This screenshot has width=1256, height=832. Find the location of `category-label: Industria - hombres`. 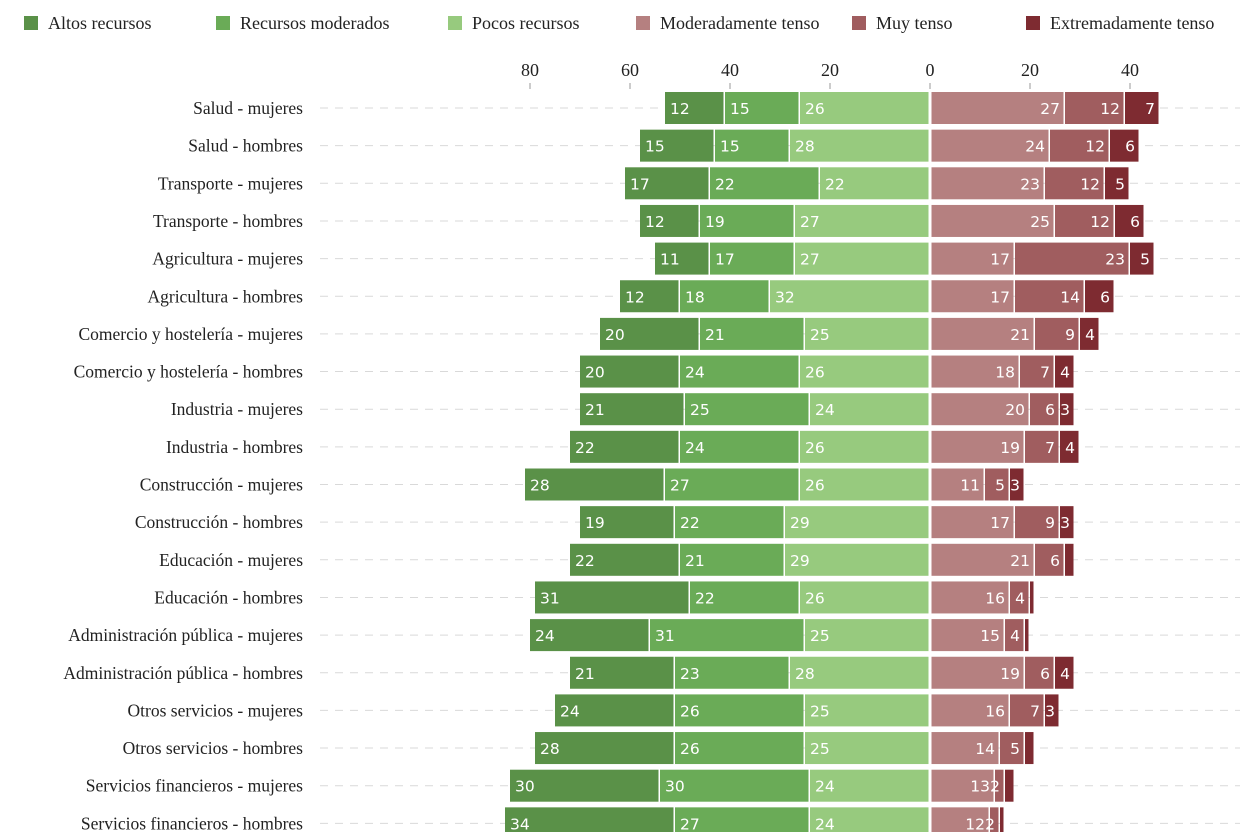

category-label: Industria - hombres is located at coordinates (234, 447).